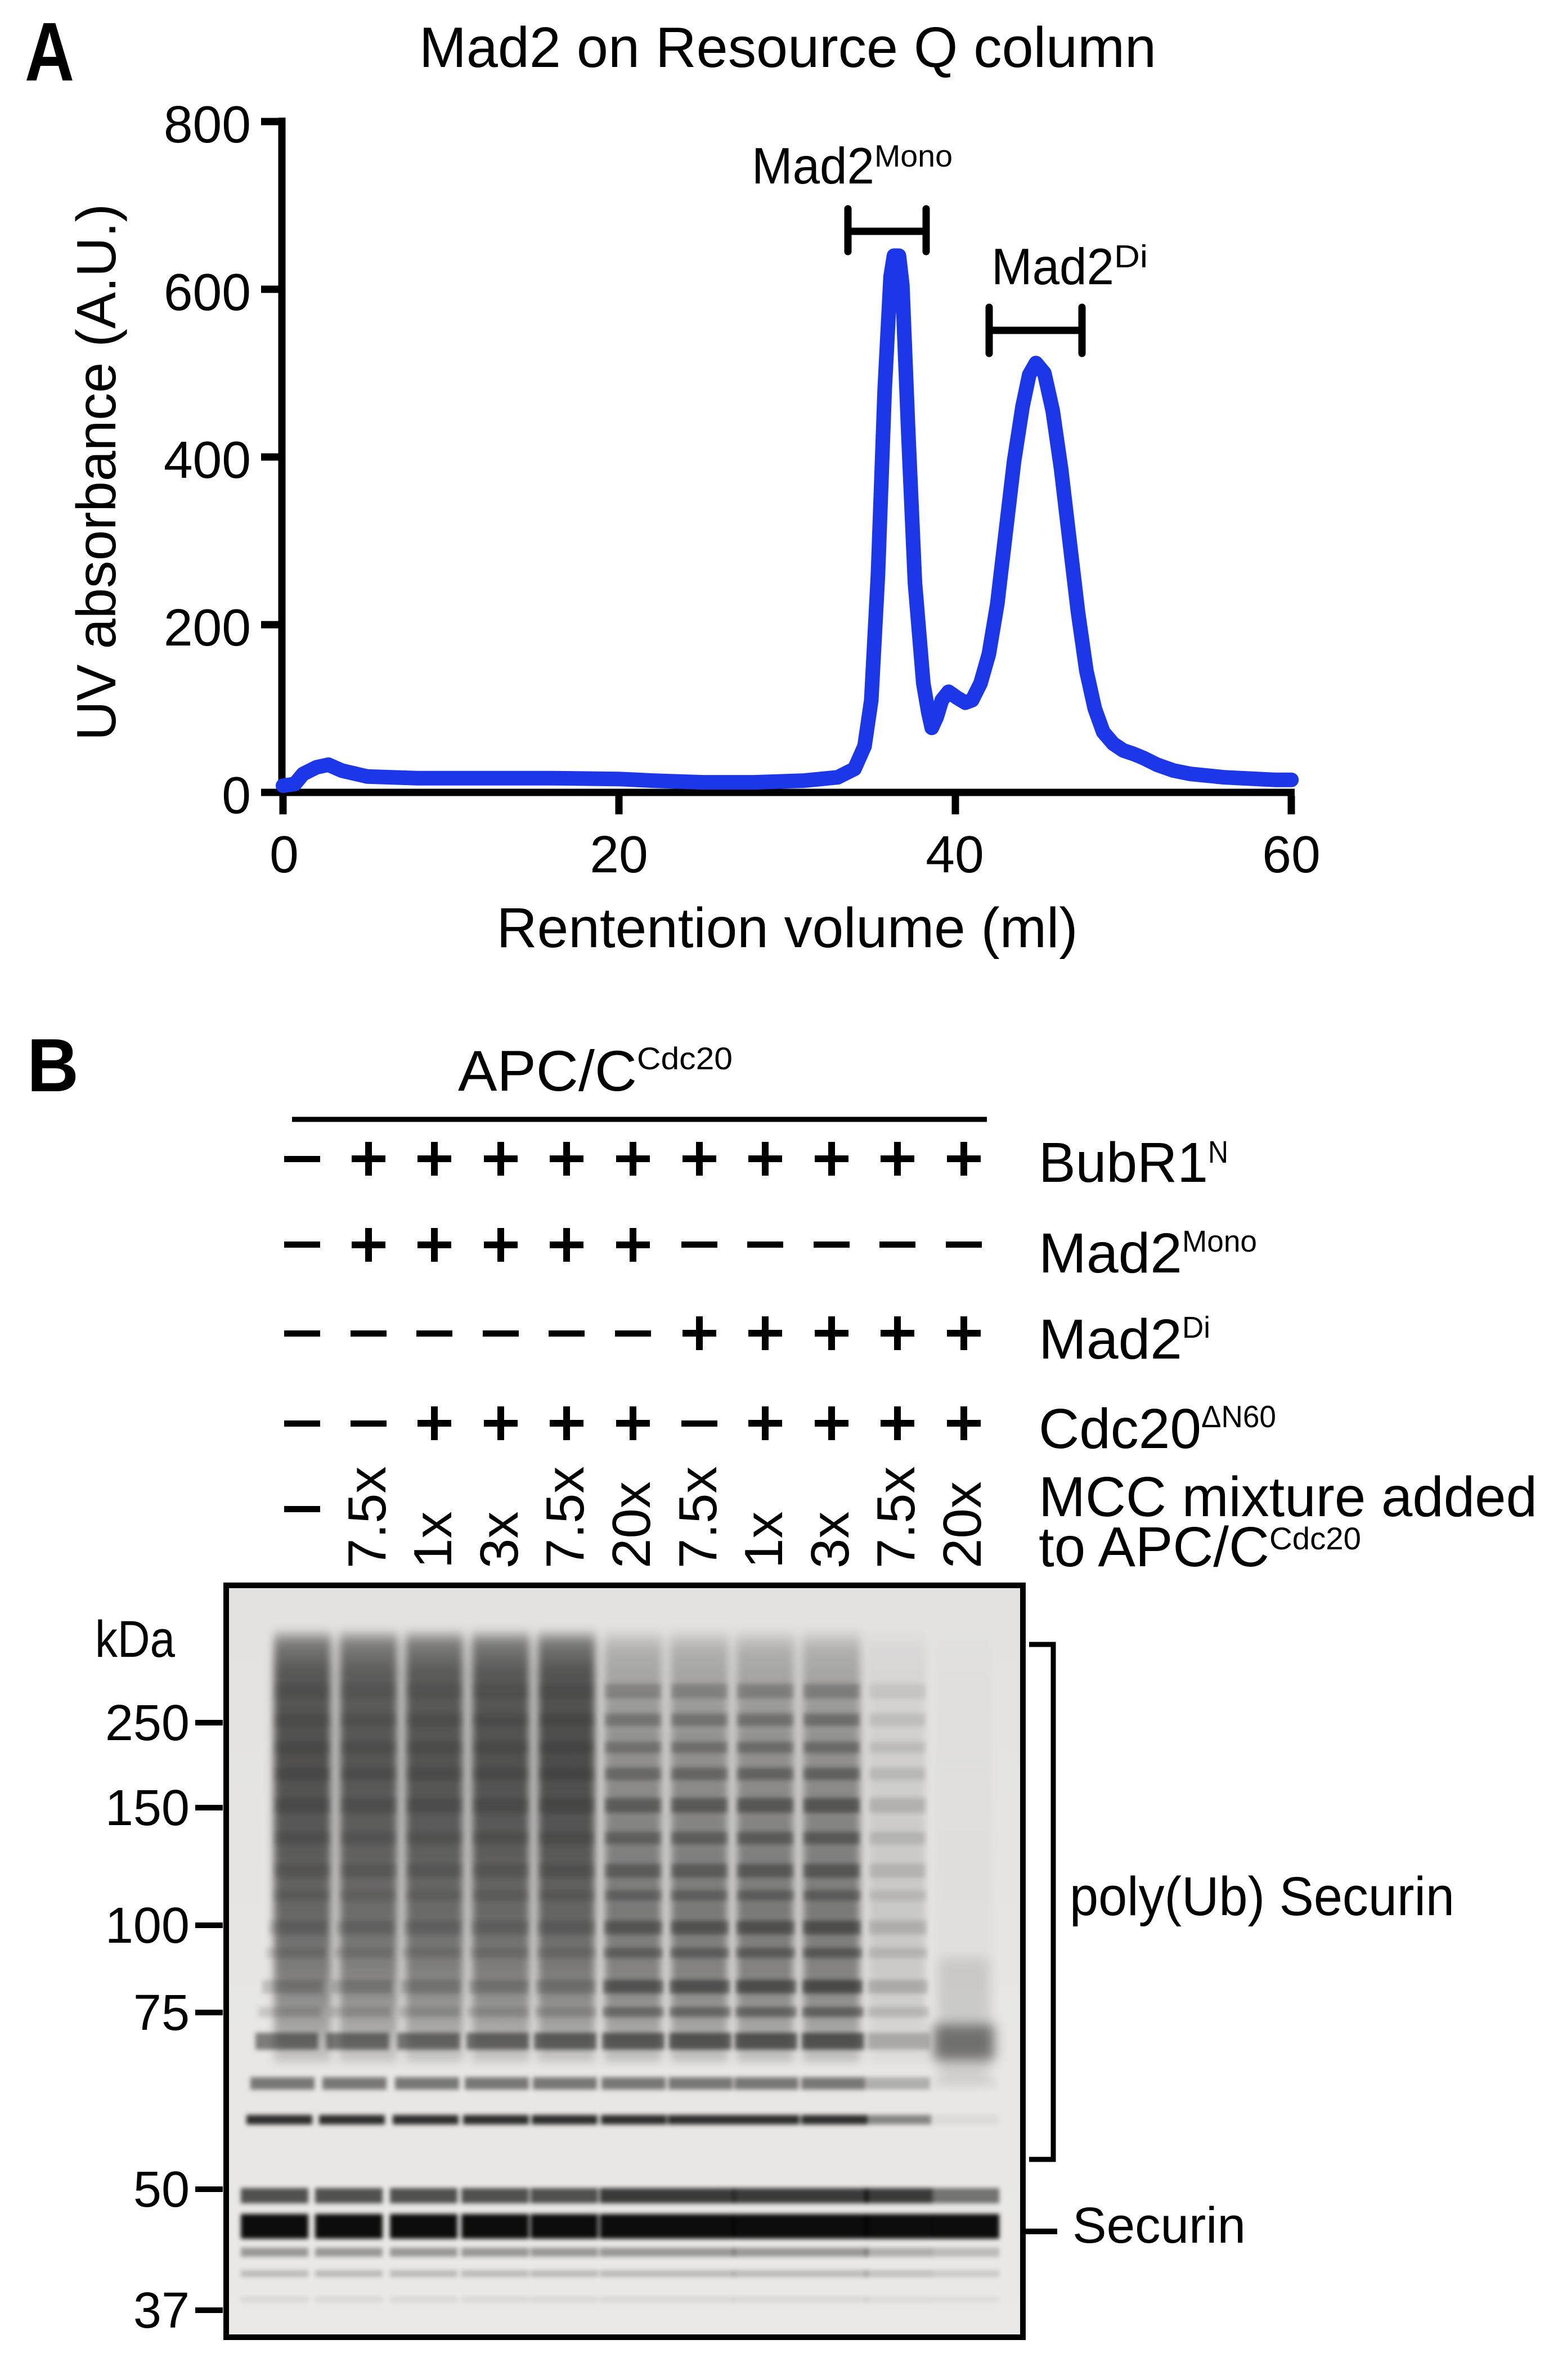 The height and width of the screenshot is (2380, 1558). Describe the element at coordinates (595, 1071) in the screenshot. I see `svg-text: APC/CCdc20` at that location.